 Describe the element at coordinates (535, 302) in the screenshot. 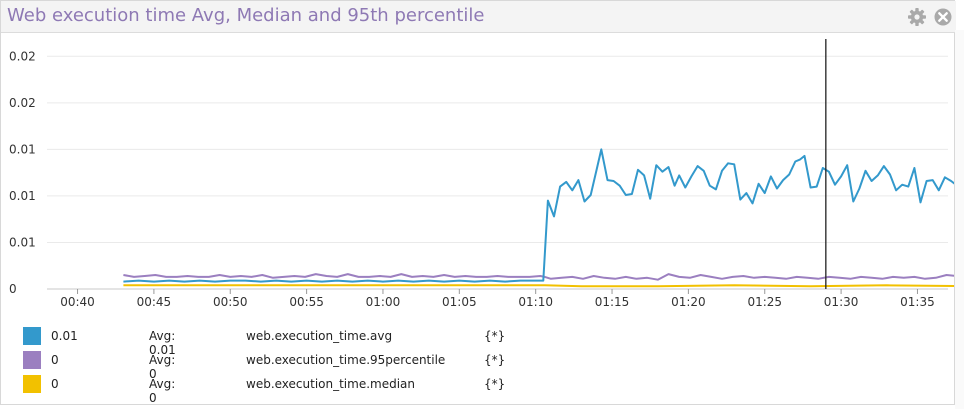

I see `x-tick-label: 01:10` at that location.